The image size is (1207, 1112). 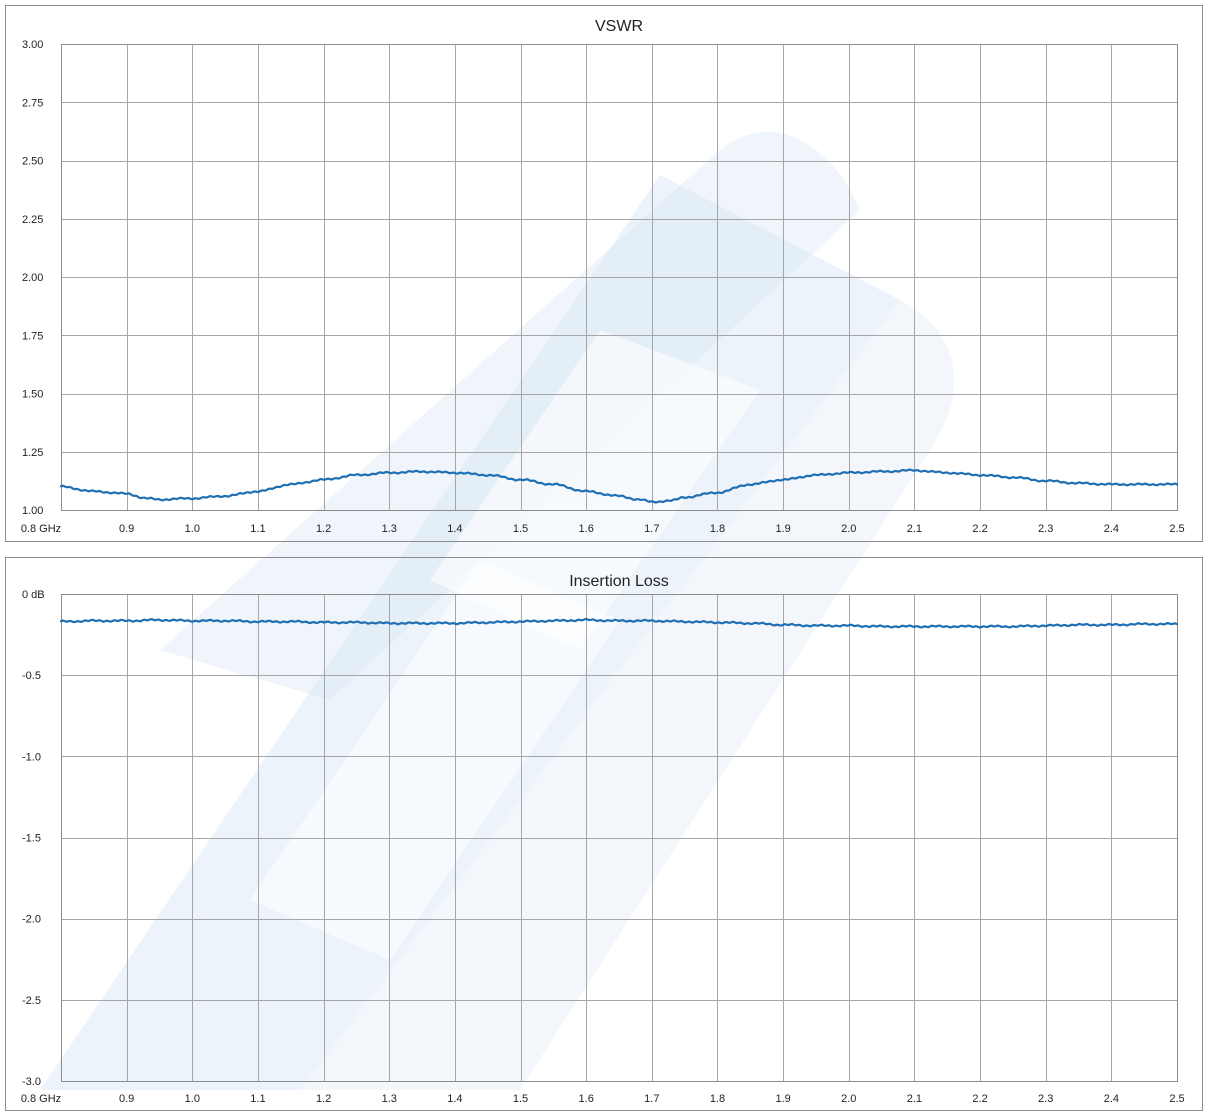 I want to click on y-tick-label: 1.25, so click(x=32, y=453).